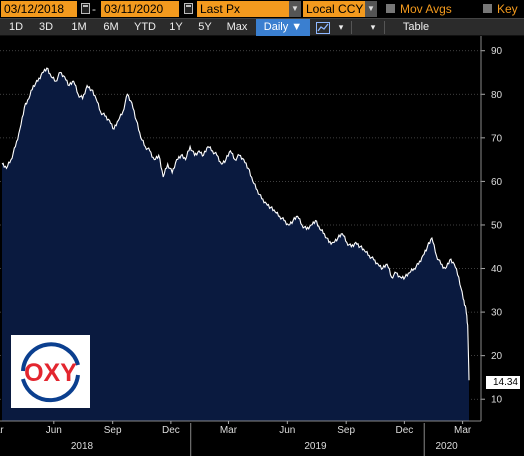 The width and height of the screenshot is (524, 456). What do you see at coordinates (497, 313) in the screenshot?
I see `y-tick-label: 30` at bounding box center [497, 313].